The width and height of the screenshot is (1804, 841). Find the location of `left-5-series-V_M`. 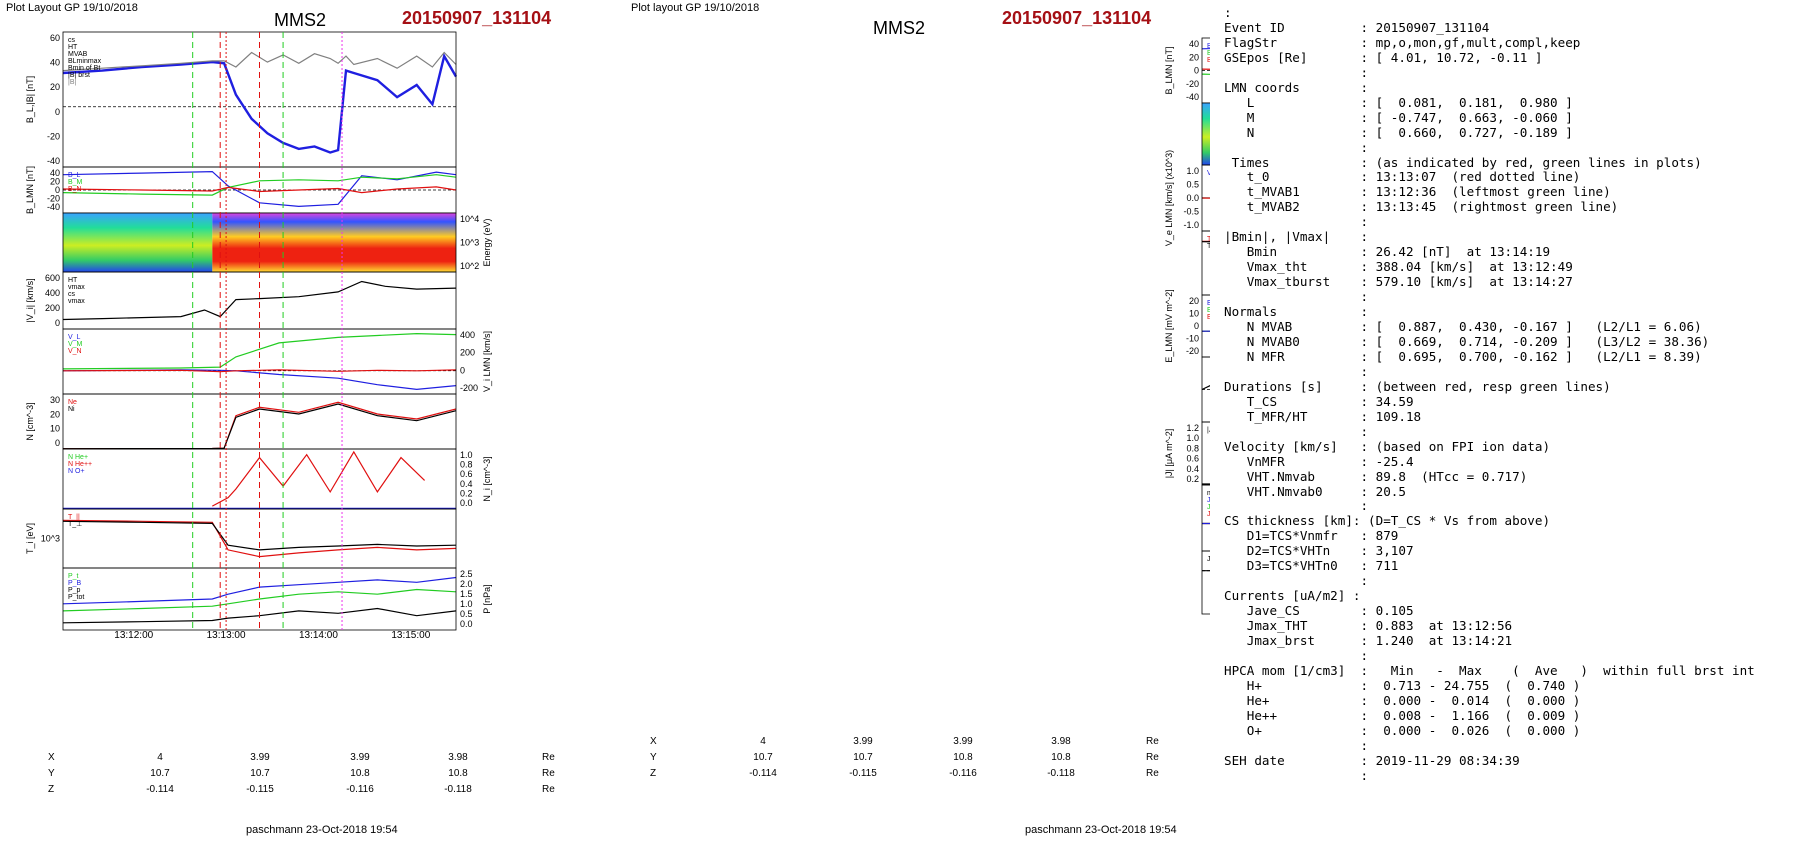

left-5-series-V_M is located at coordinates (259, 351).